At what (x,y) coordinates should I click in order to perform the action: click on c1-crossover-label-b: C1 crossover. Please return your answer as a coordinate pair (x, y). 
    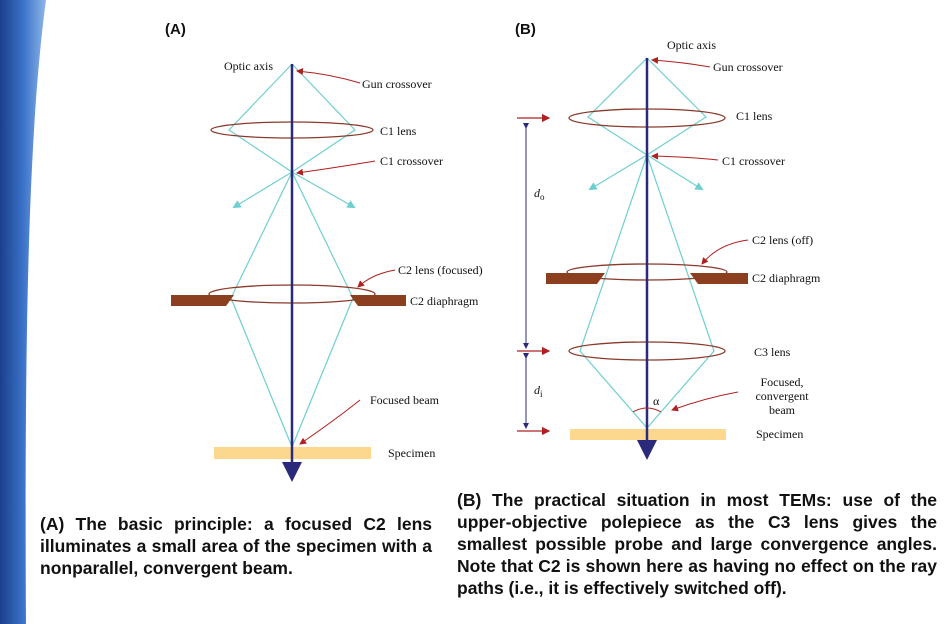
    Looking at the image, I should click on (753, 161).